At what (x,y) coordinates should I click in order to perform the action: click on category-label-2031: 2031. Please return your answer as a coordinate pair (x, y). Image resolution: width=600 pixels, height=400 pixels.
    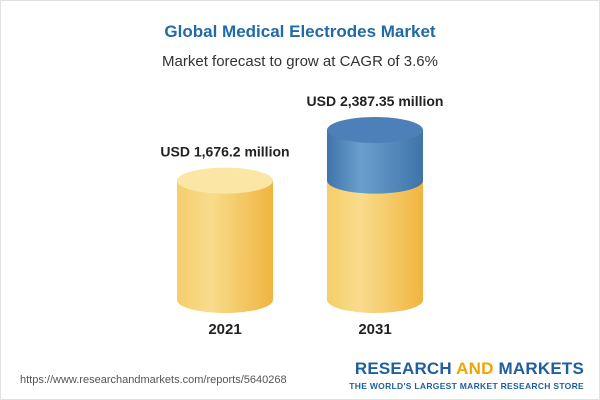
    Looking at the image, I should click on (374, 329).